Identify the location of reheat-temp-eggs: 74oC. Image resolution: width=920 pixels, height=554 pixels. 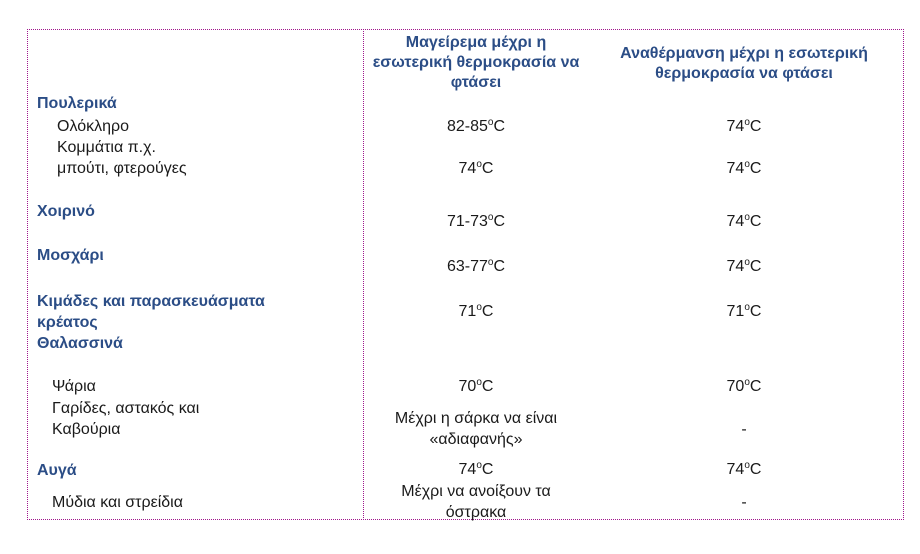
(744, 469).